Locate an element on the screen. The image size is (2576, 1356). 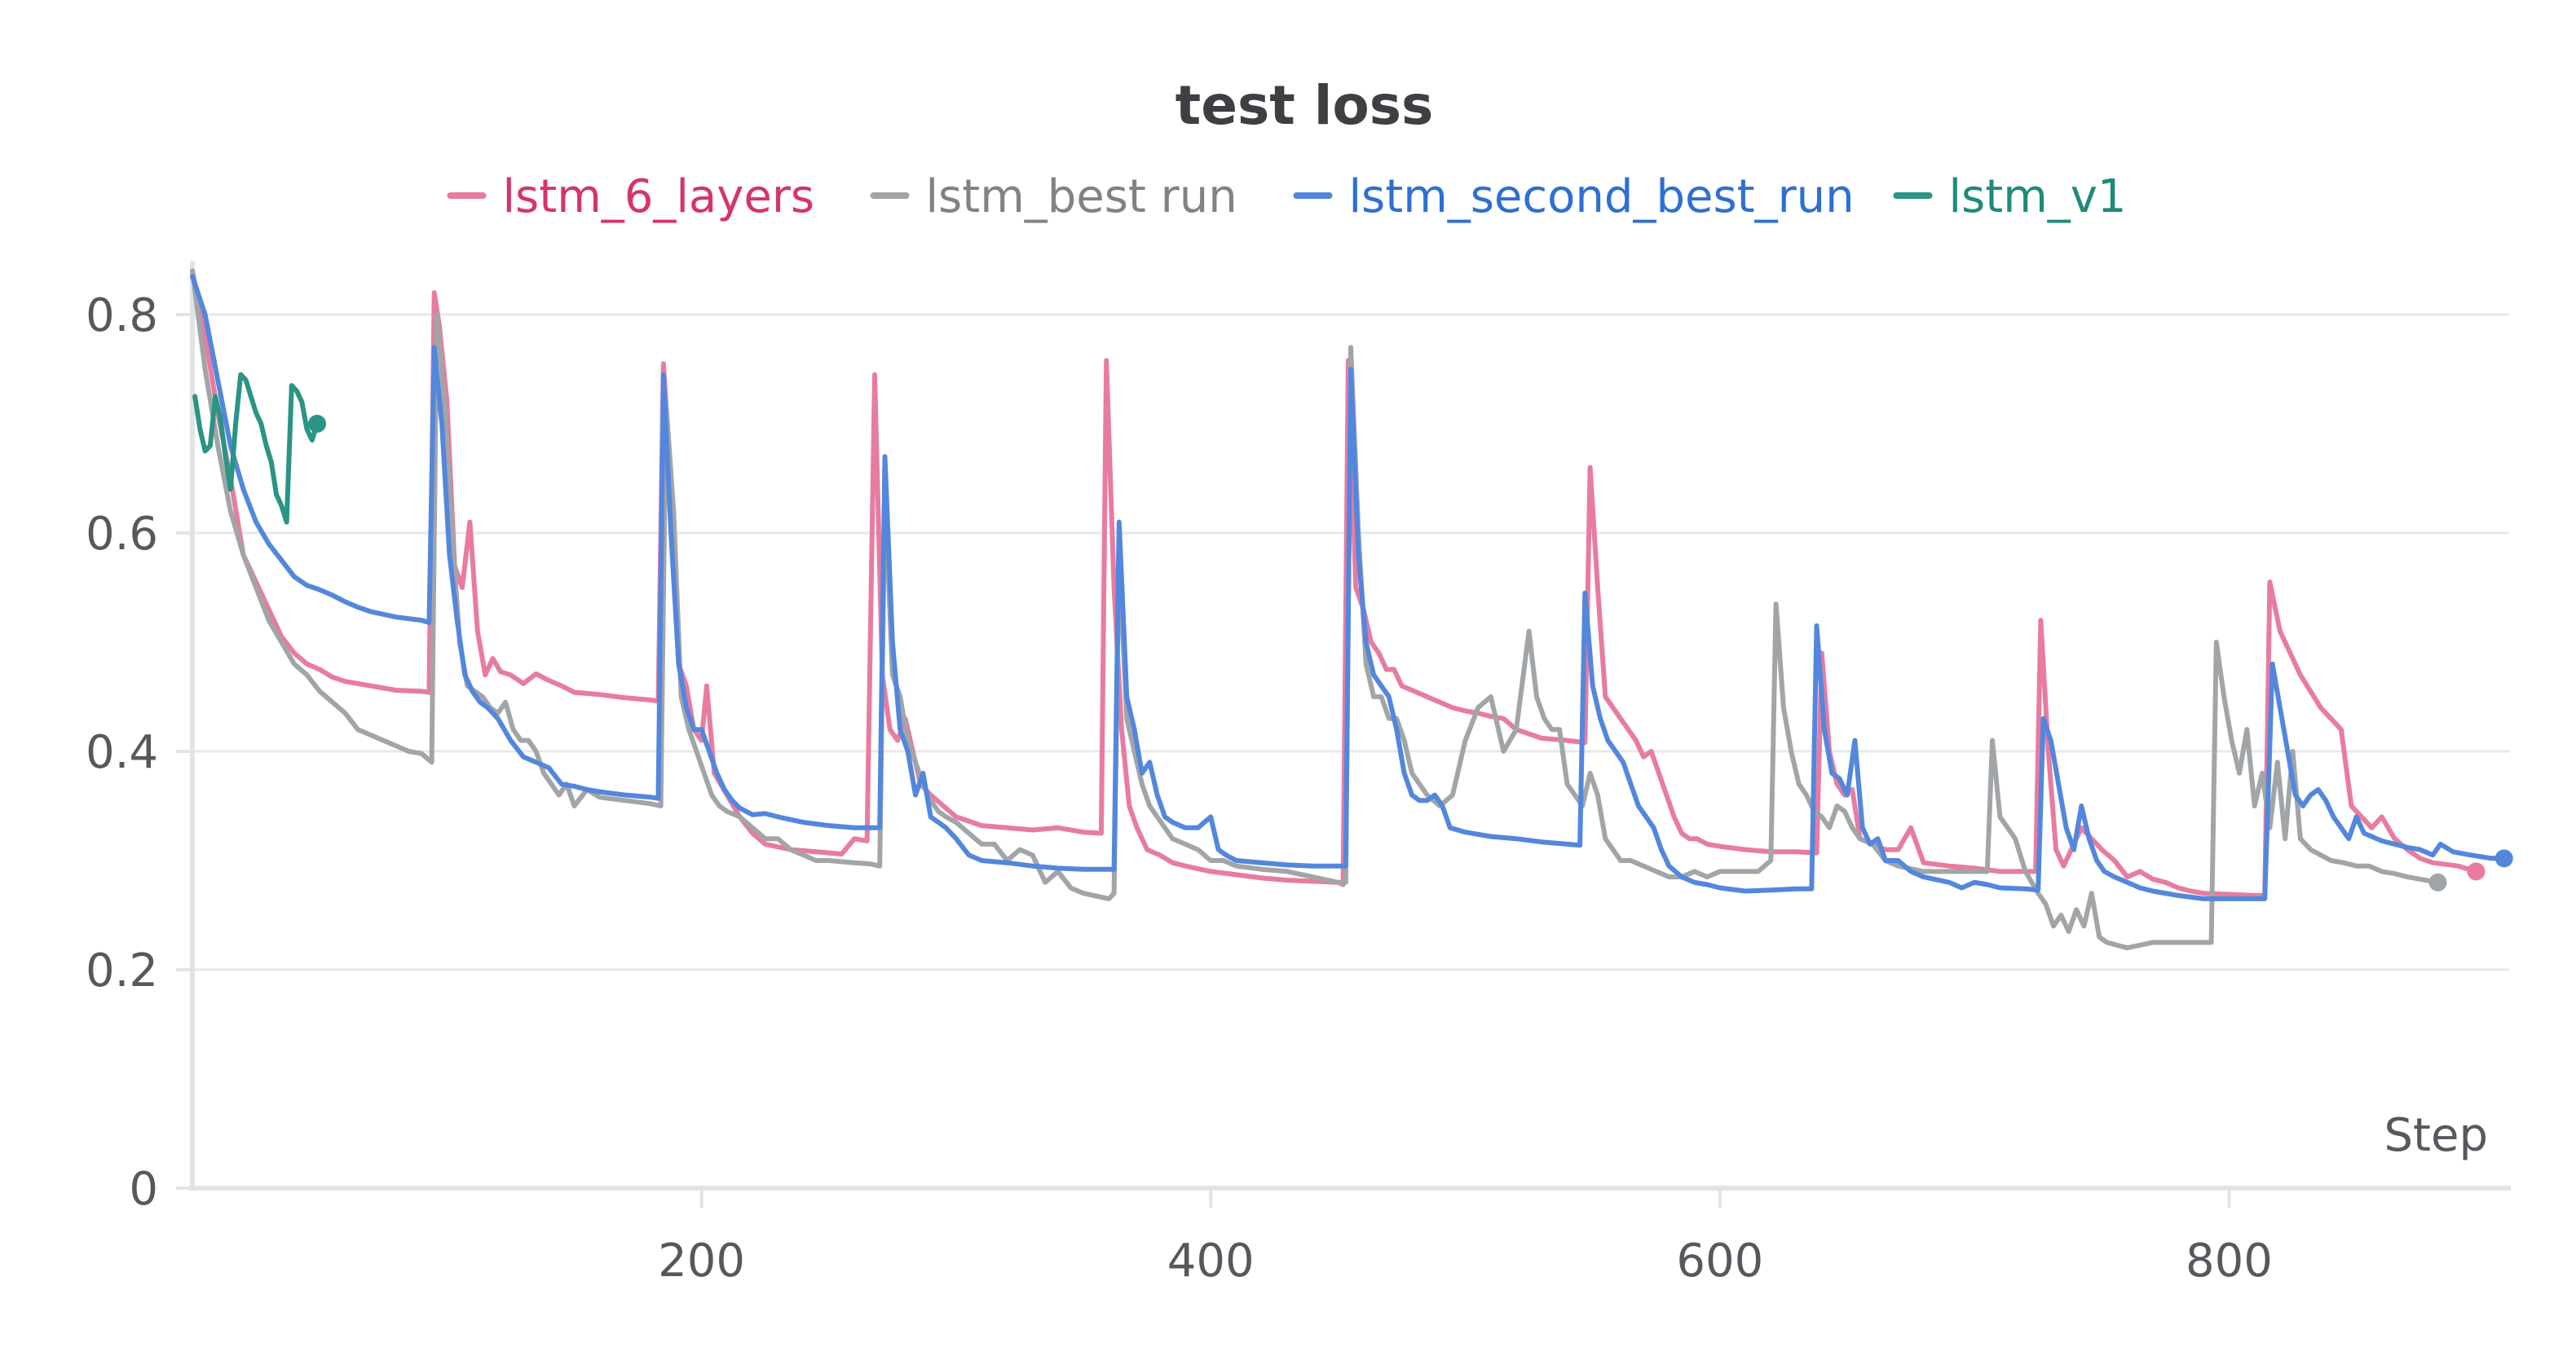
legend-label: lstm_v1 is located at coordinates (2038, 196).